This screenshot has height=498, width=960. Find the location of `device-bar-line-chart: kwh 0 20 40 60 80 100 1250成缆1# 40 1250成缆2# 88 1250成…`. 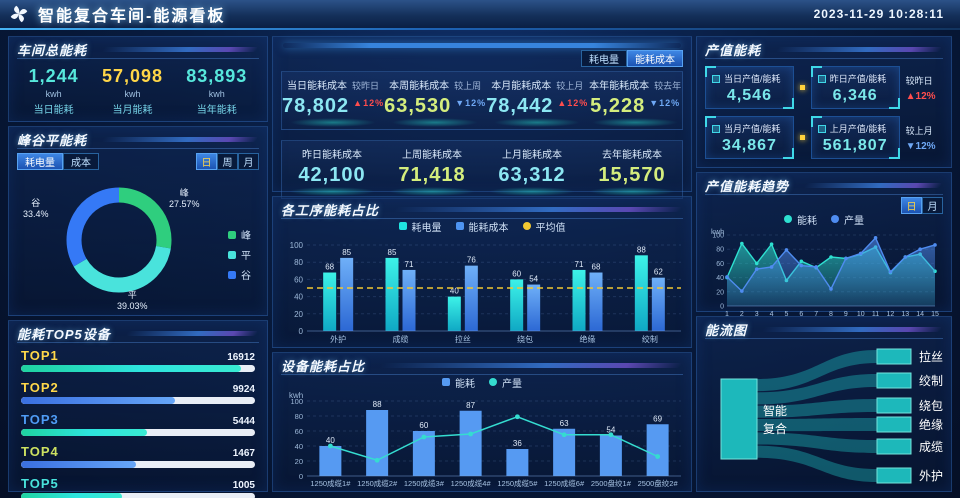

device-bar-line-chart: kwh 0 20 40 60 80 100 1250成缆1# 40 1250成缆2# 88 1250成… is located at coordinates (485, 439).